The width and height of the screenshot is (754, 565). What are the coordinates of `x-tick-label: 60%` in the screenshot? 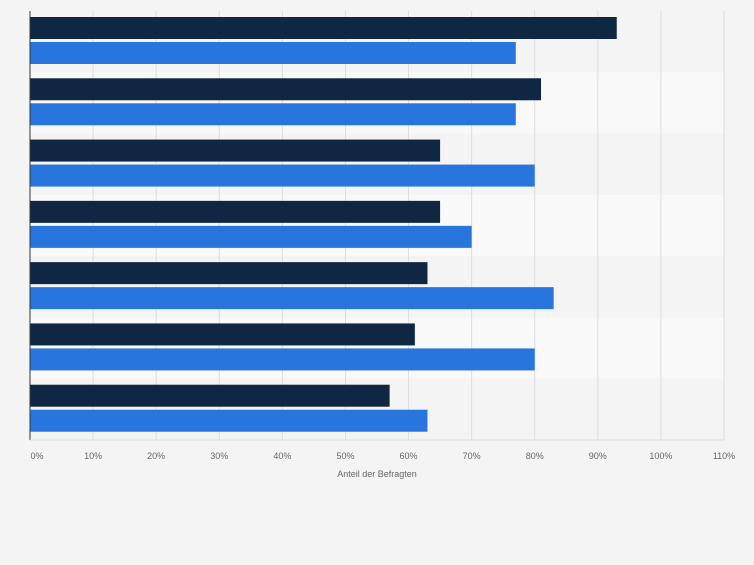 It's located at (409, 456).